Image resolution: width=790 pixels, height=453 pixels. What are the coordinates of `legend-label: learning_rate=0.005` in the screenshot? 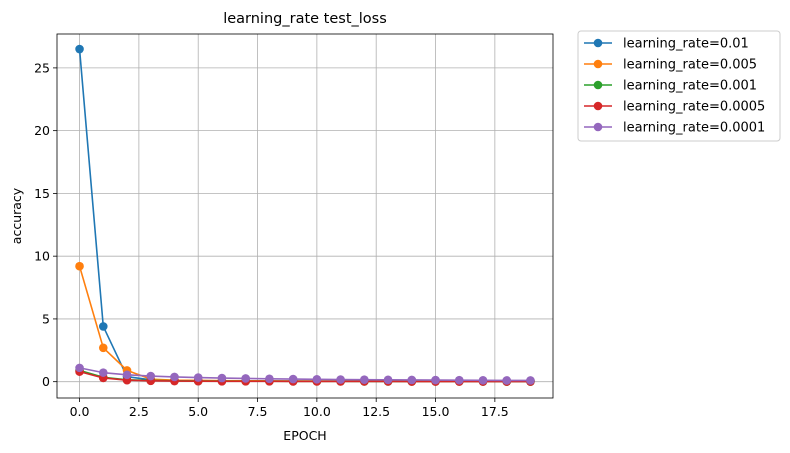 It's located at (690, 65).